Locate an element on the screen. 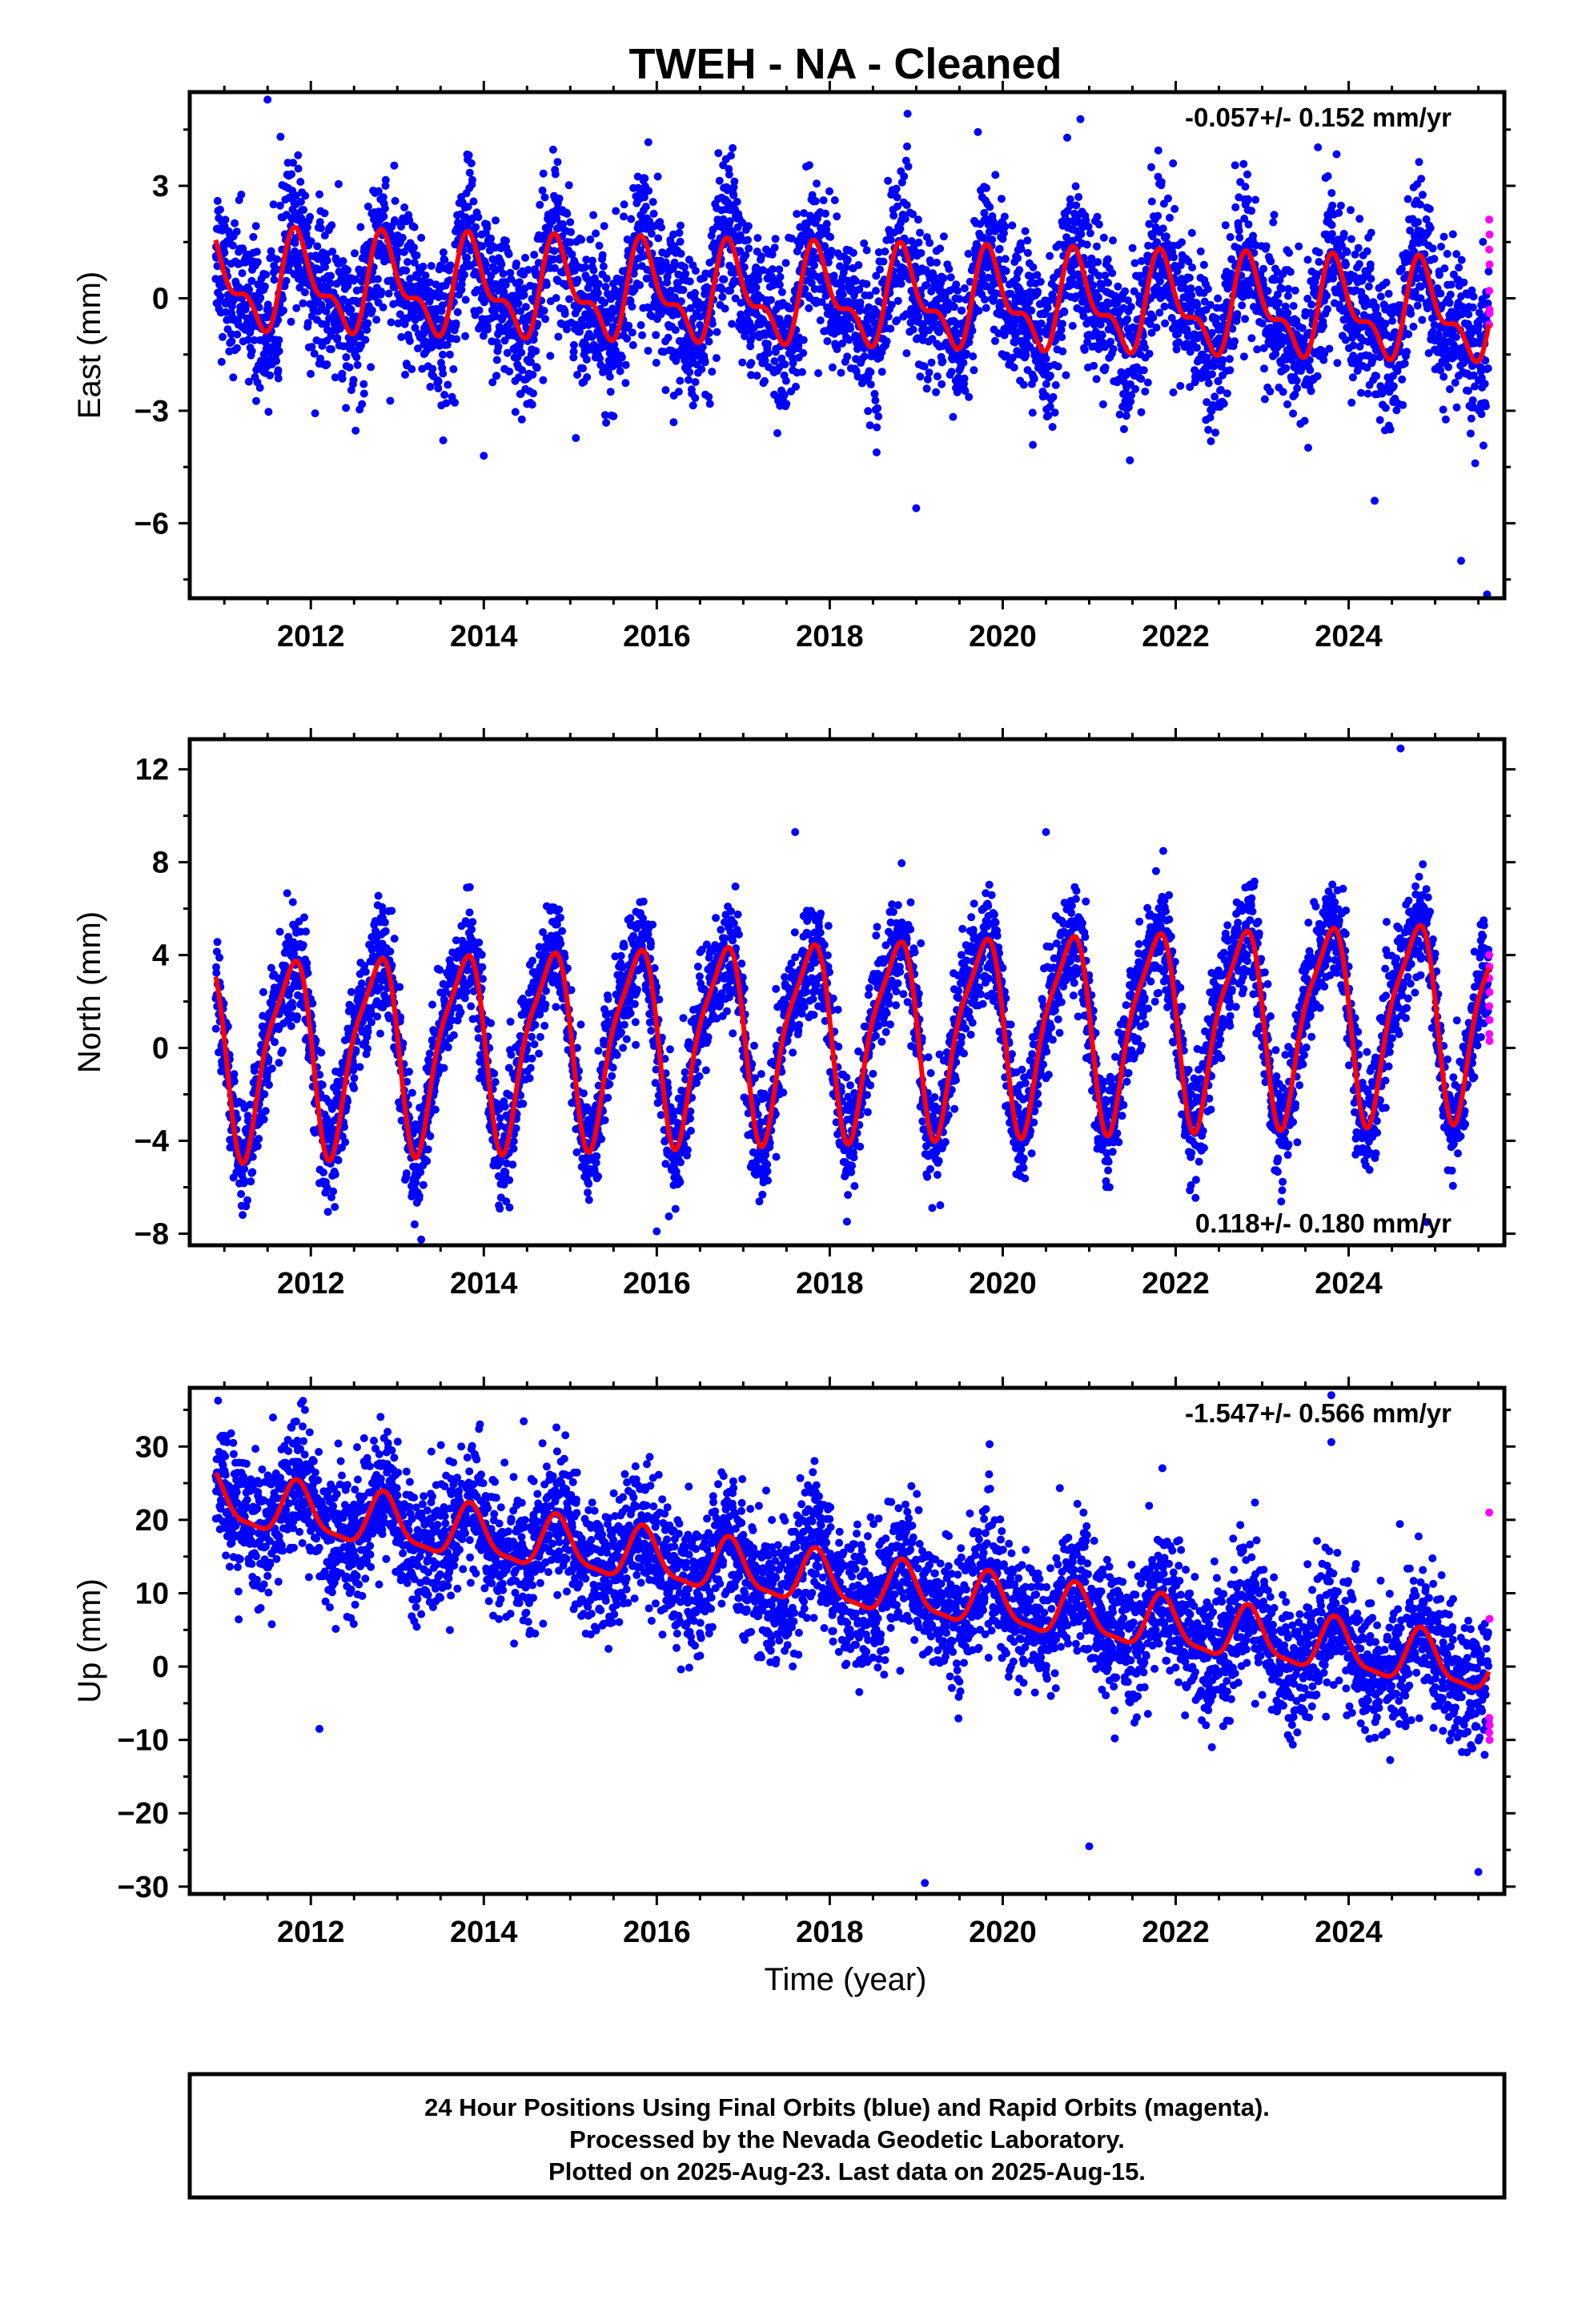  figure-title: TWEH - NA - Cleaned is located at coordinates (845, 64).